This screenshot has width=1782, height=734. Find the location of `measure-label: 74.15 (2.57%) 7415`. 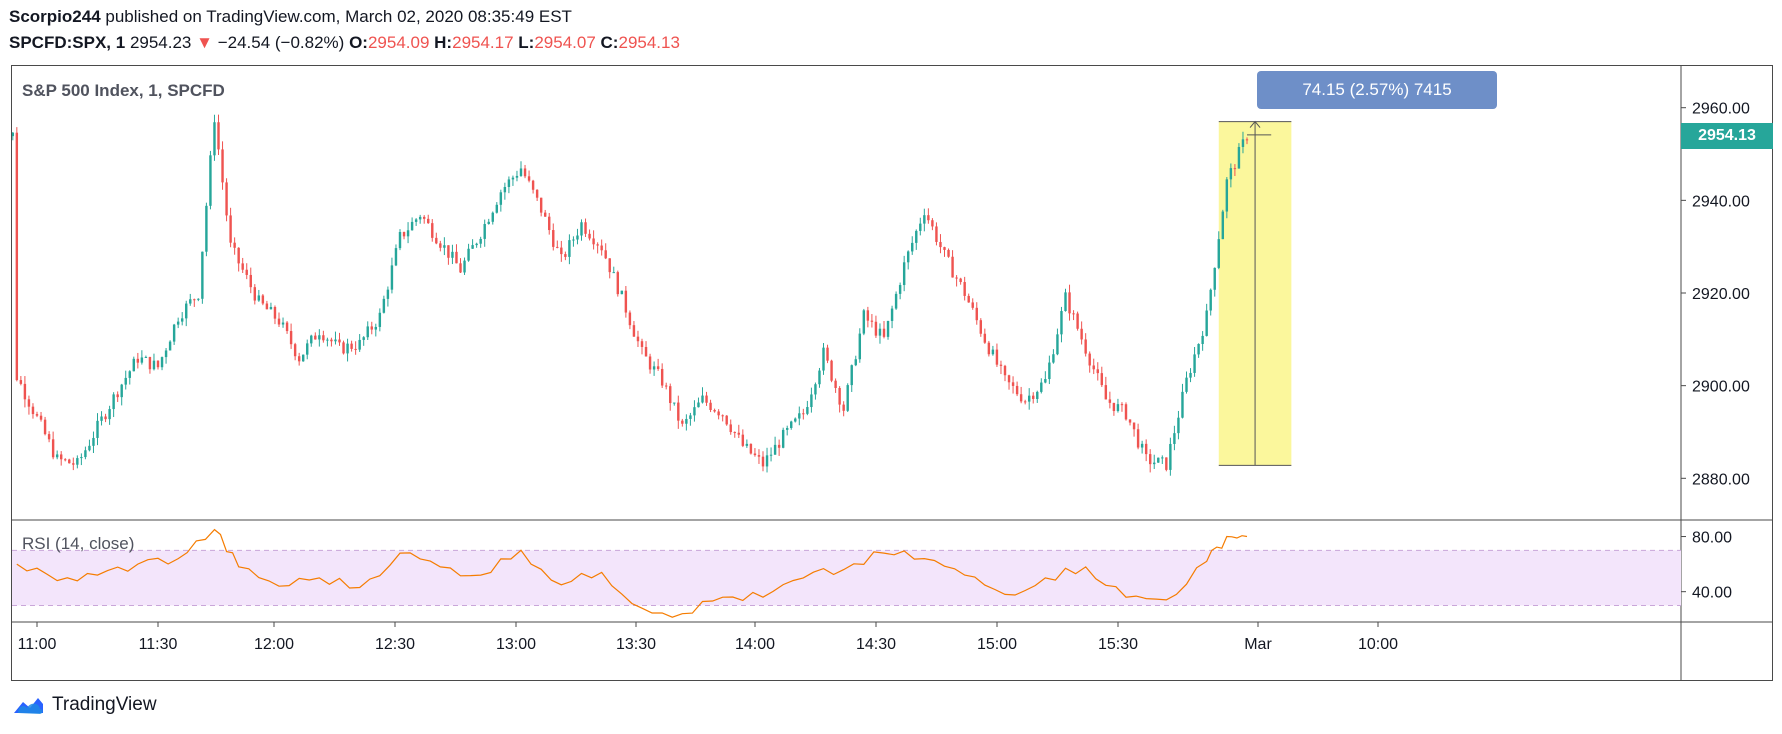

measure-label: 74.15 (2.57%) 7415 is located at coordinates (1377, 90).